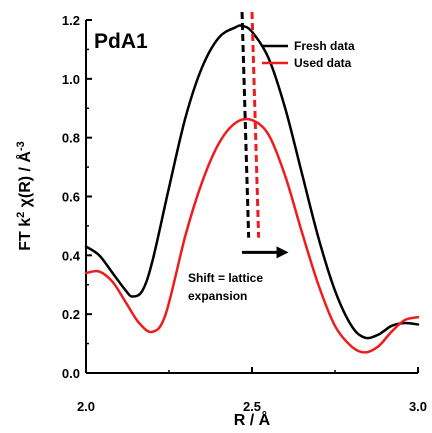 This screenshot has width=432, height=433. Describe the element at coordinates (255, 124) in the screenshot. I see `peak-marker-used` at that location.